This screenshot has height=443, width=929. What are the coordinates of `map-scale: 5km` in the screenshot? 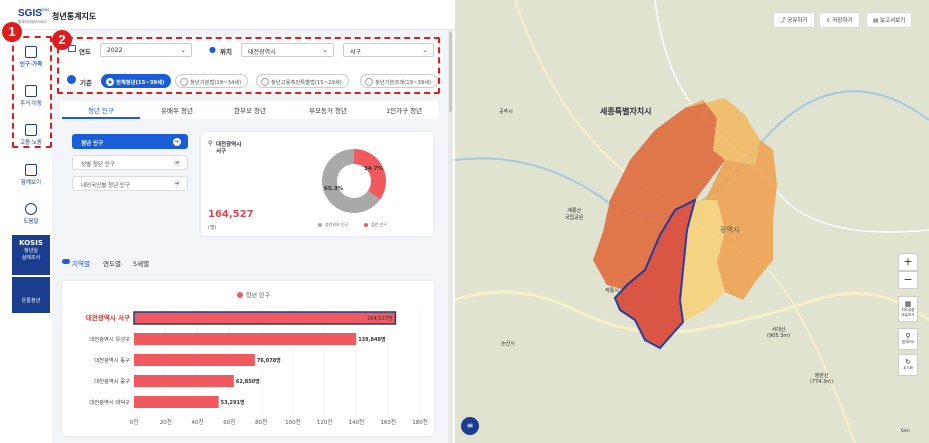 It's located at (905, 430).